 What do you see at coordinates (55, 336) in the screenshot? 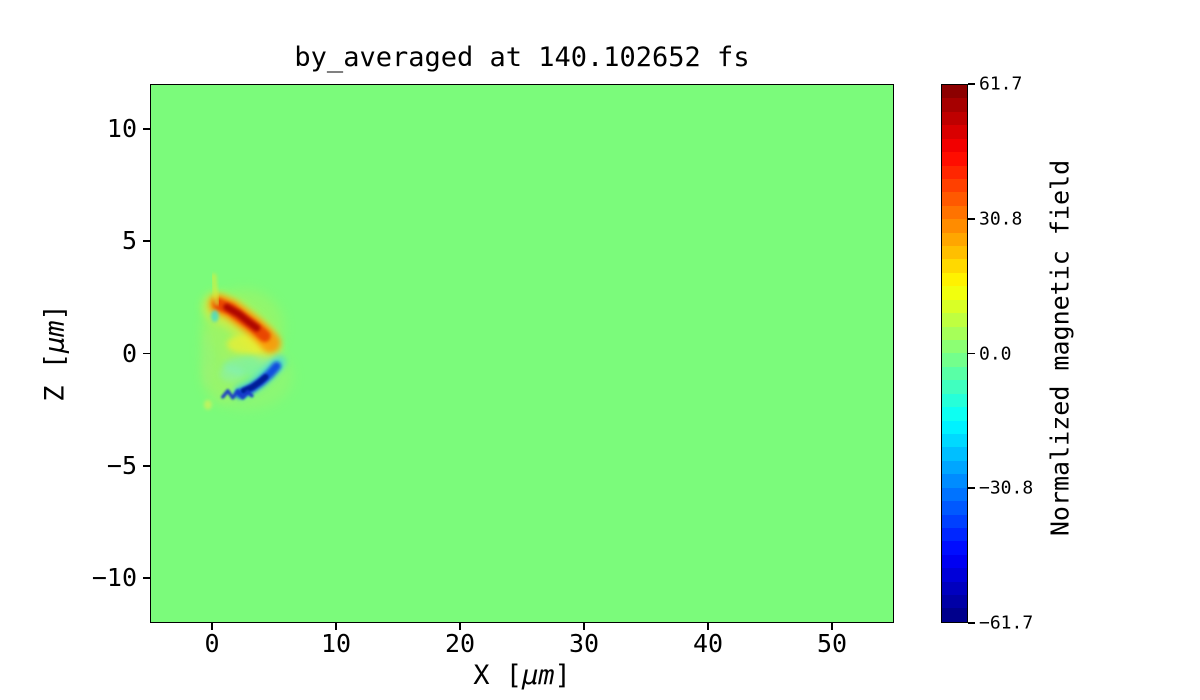
I see `y-axis-unit: μm` at bounding box center [55, 336].